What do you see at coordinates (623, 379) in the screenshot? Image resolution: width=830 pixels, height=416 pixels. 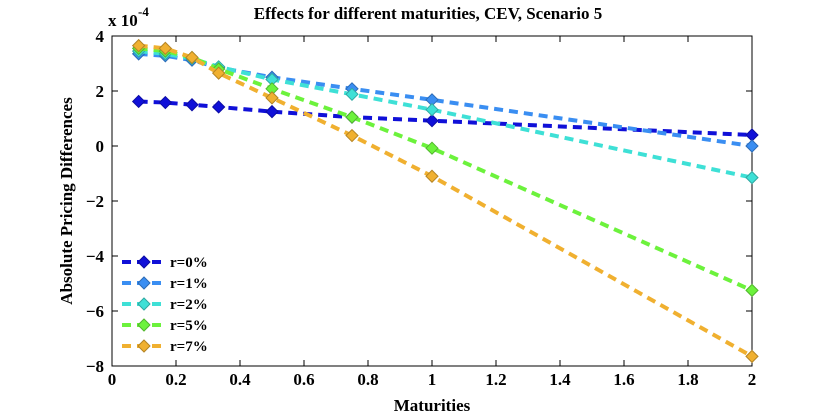 I see `x-tick-label: 1.6` at bounding box center [623, 379].